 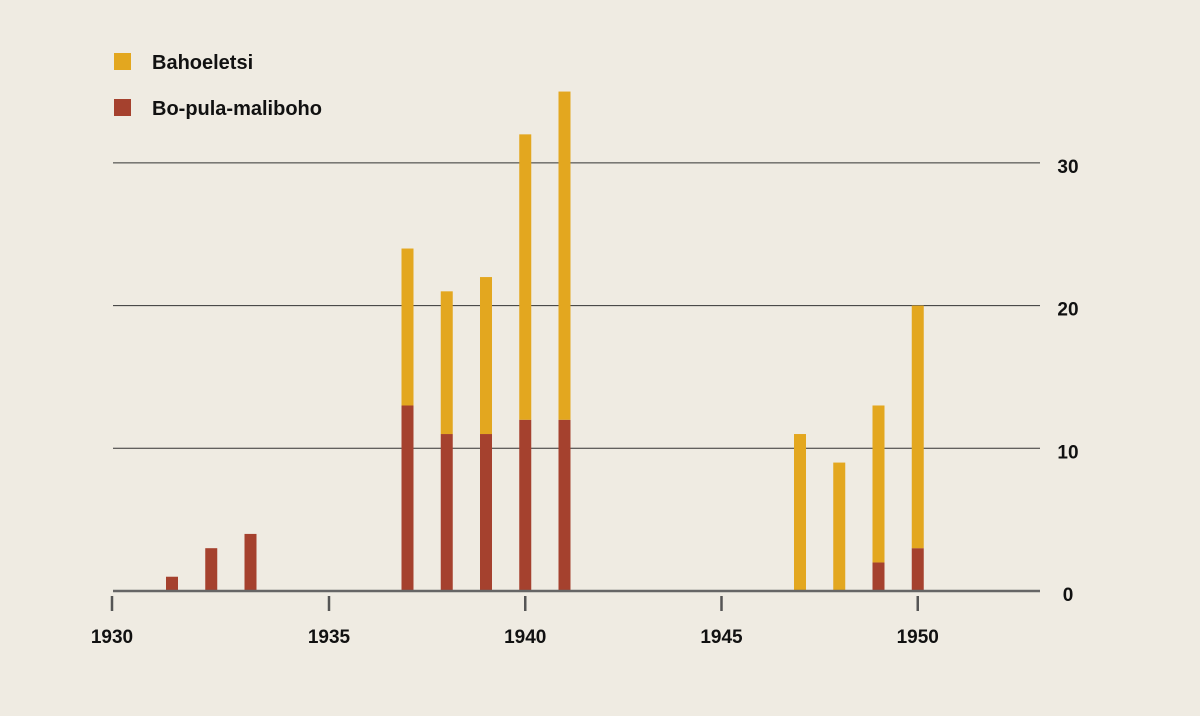 I want to click on bar-bahoeletsi-1950, so click(x=917, y=427).